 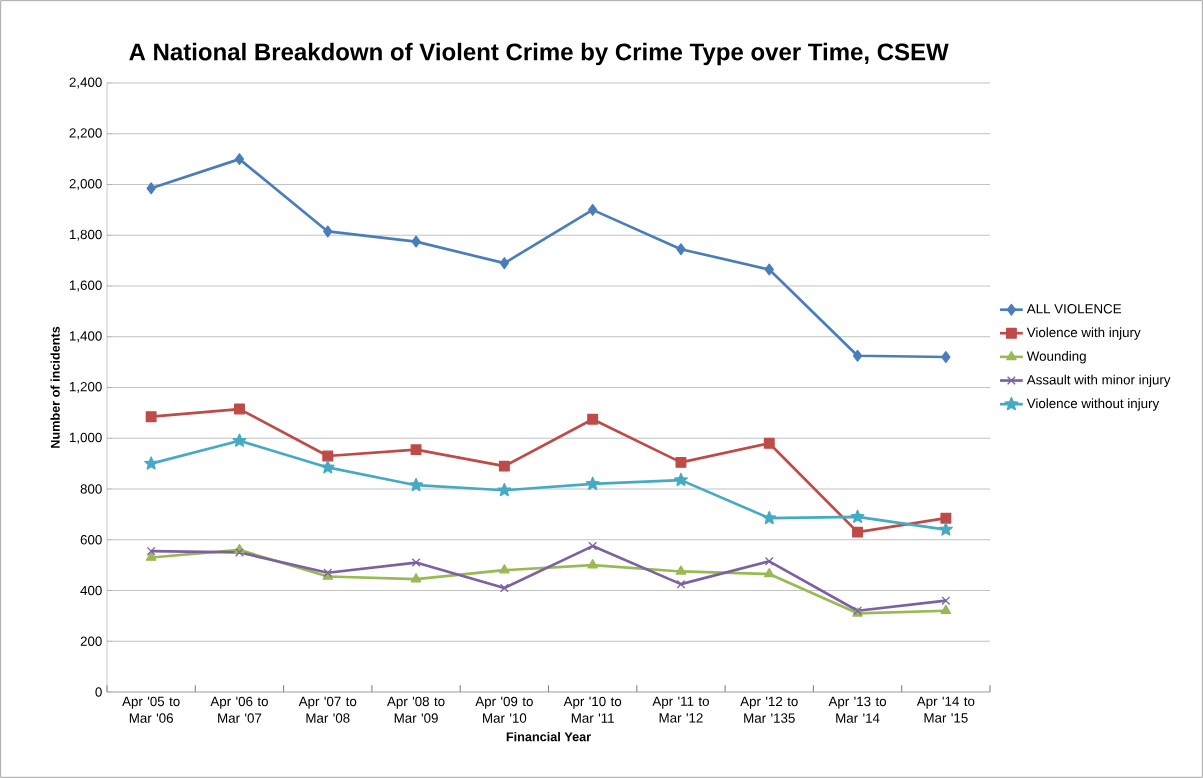 I want to click on x-axis-title: Financial Year, so click(x=548, y=736).